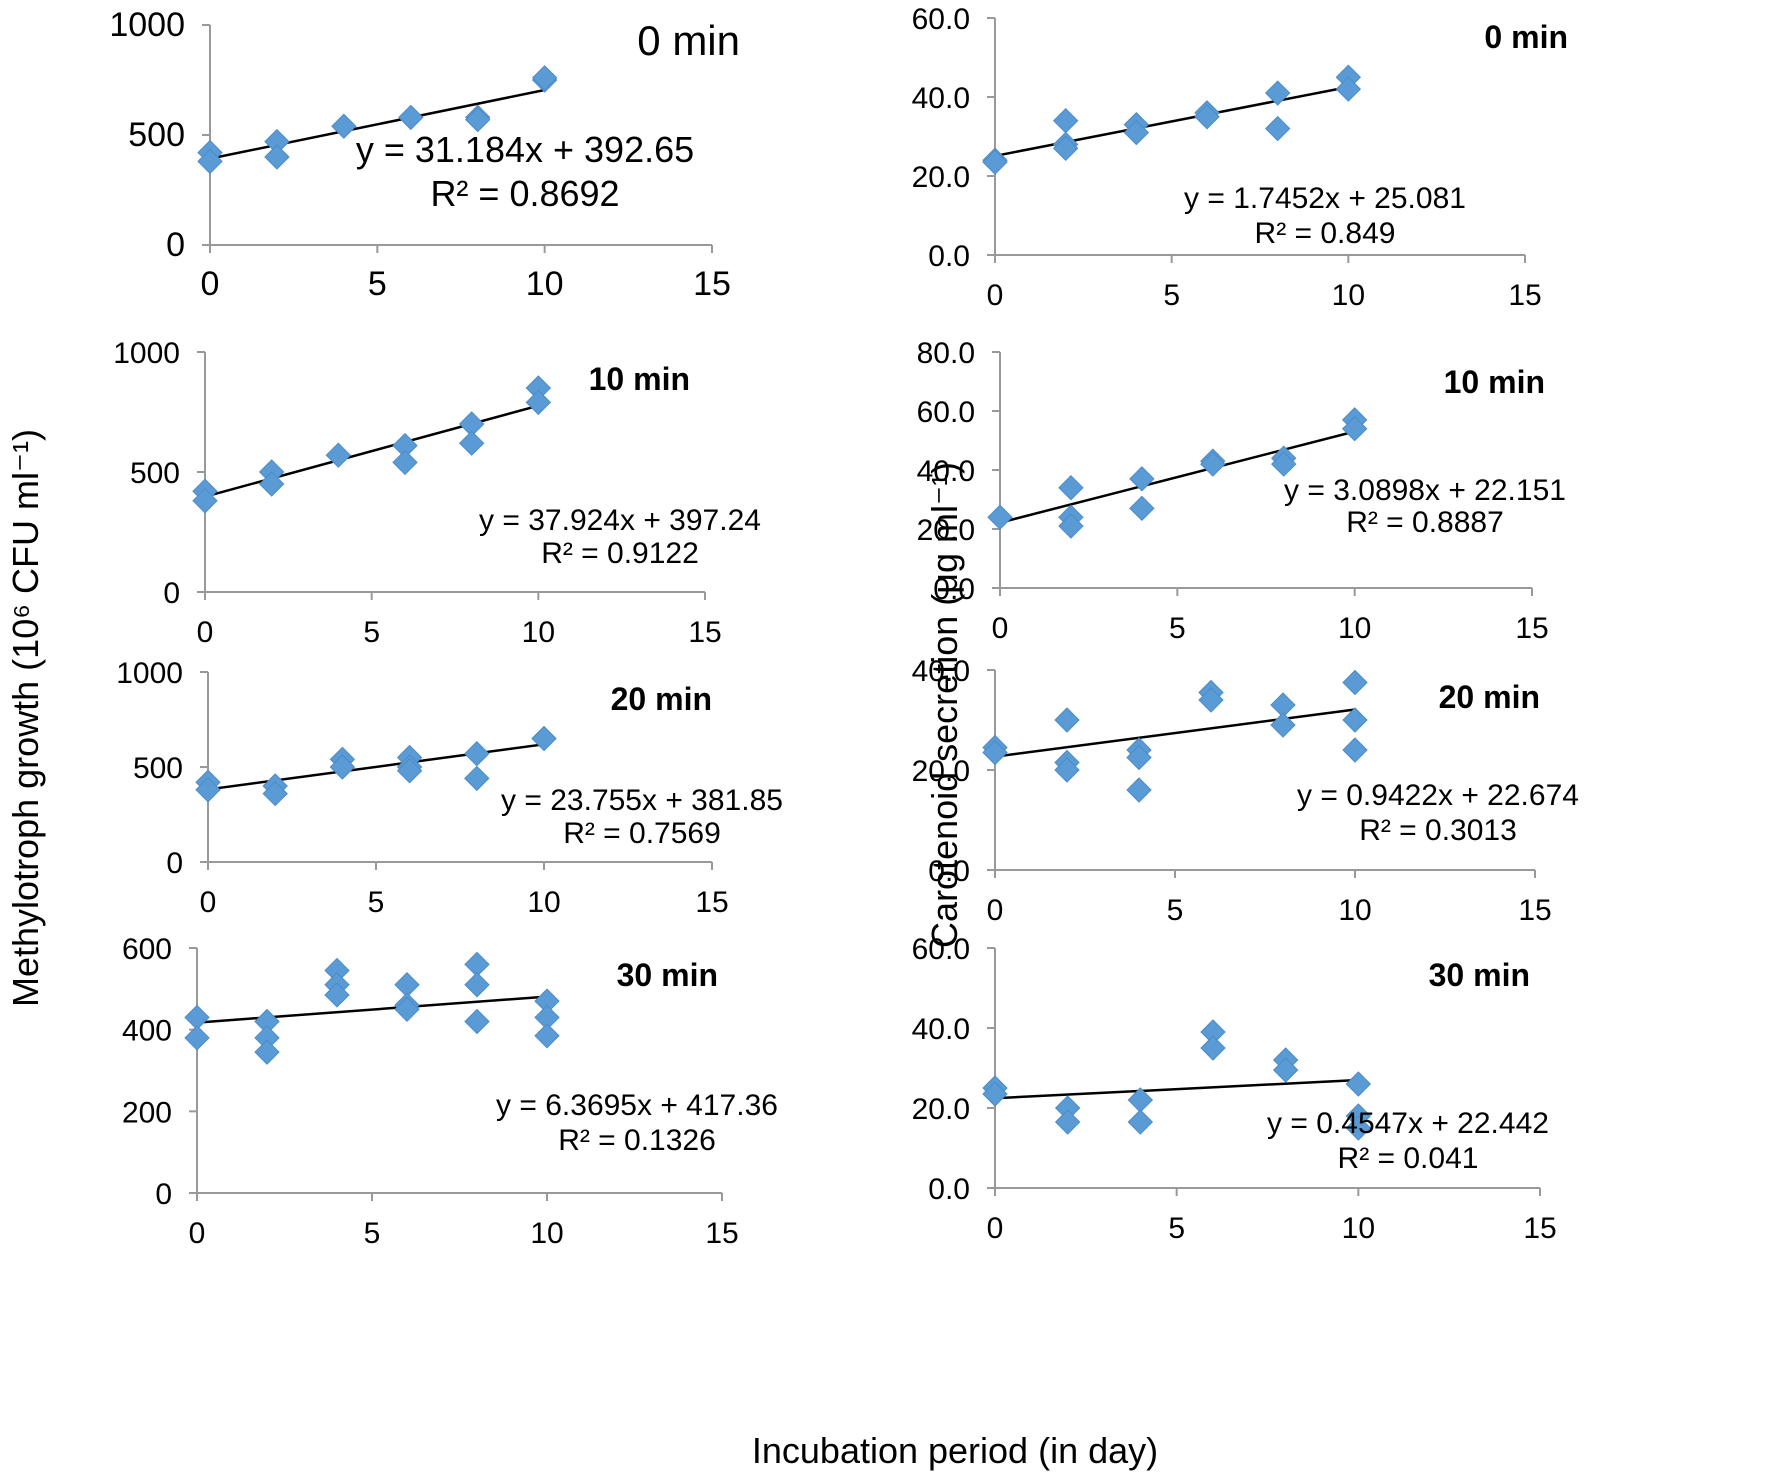 This screenshot has height=1476, width=1772. Describe the element at coordinates (620, 553) in the screenshot. I see `r-squared-label: R² = 0.9122` at that location.